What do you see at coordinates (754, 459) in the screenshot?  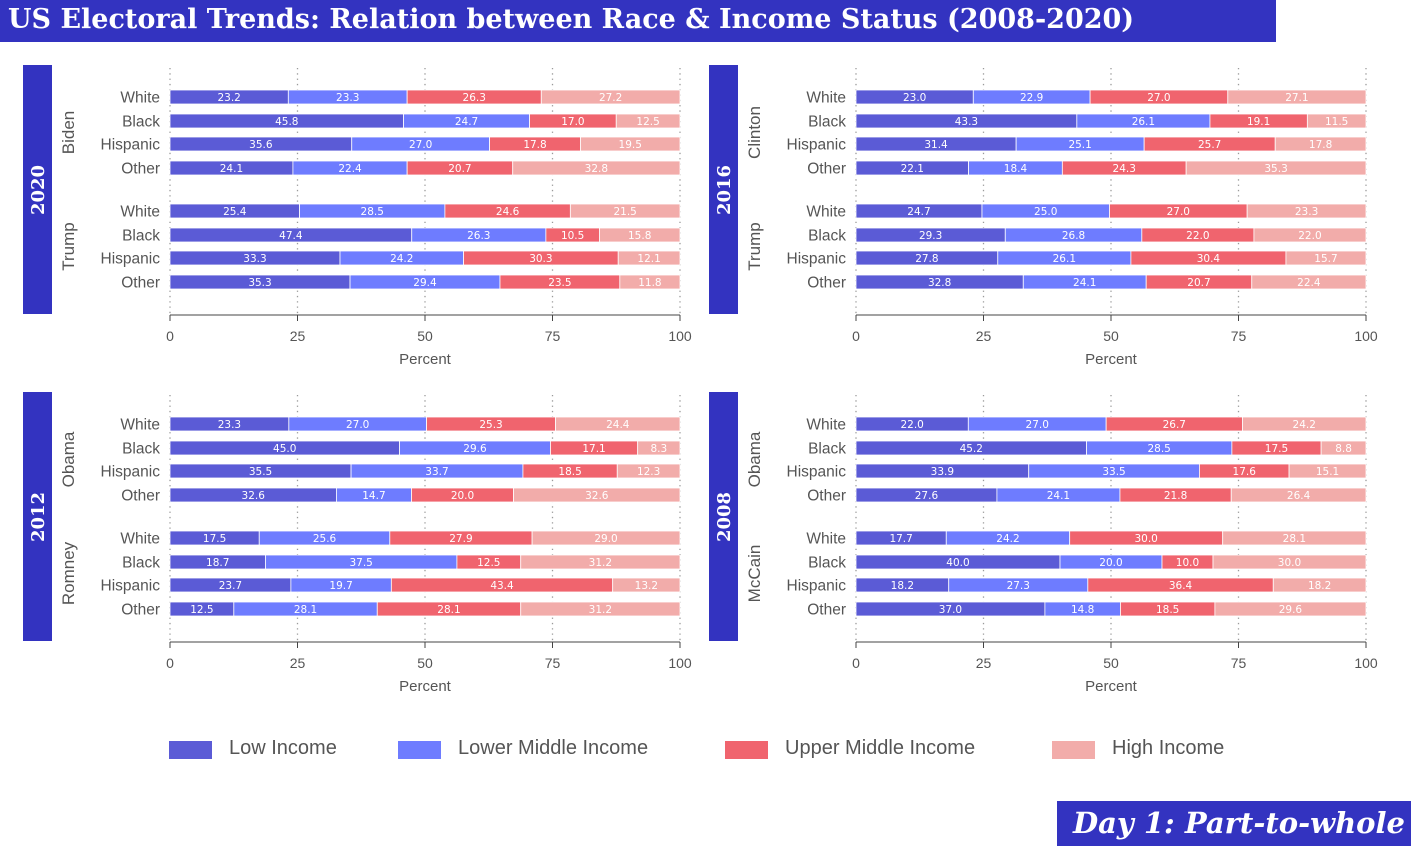 I see `candidate-label: Obama` at bounding box center [754, 459].